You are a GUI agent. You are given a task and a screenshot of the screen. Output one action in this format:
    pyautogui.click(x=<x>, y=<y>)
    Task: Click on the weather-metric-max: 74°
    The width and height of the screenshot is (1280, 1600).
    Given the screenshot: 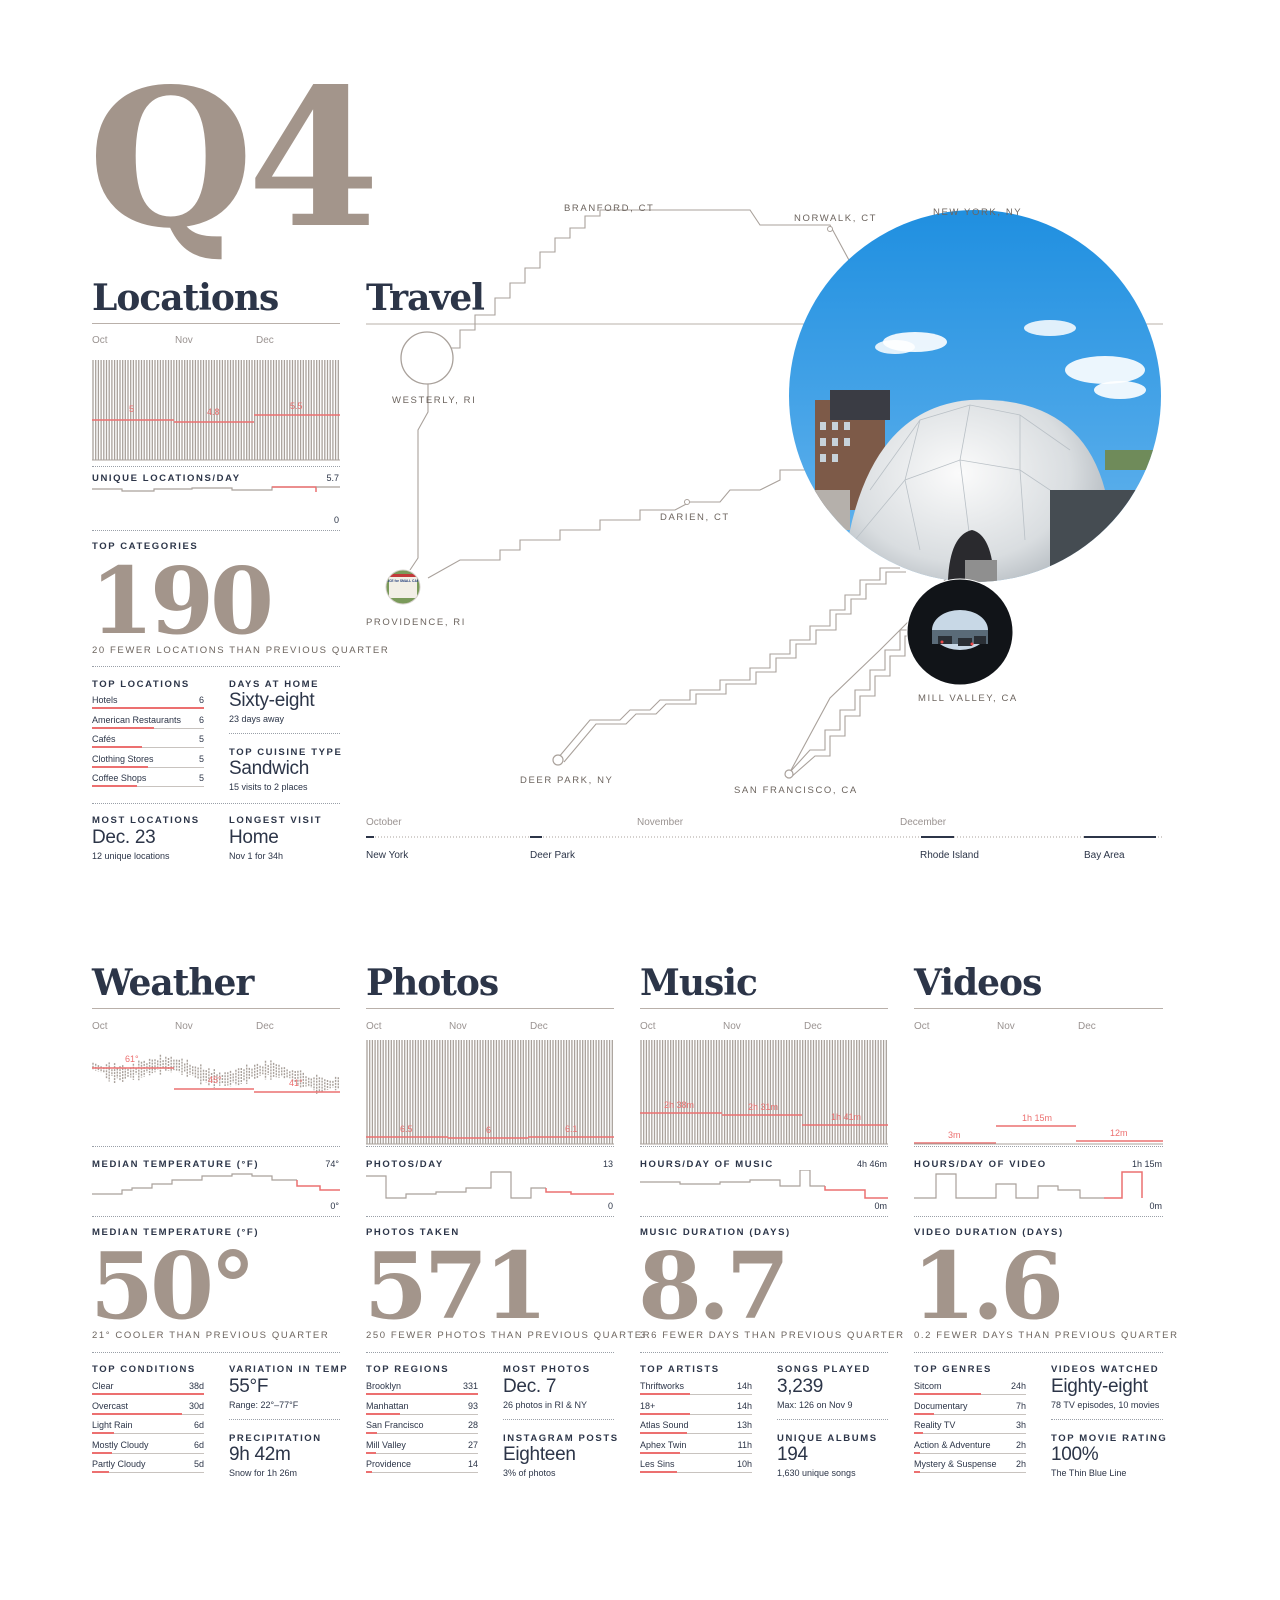 What is the action you would take?
    pyautogui.click(x=332, y=1164)
    